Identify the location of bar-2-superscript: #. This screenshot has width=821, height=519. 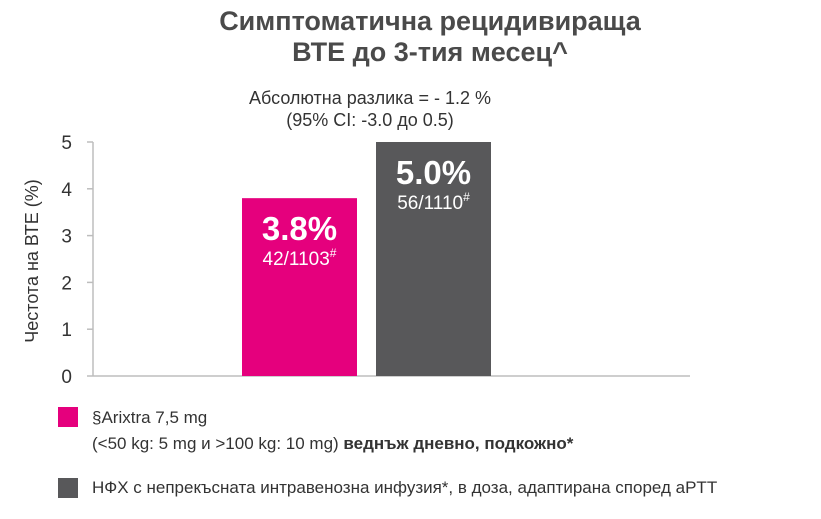
(466, 197).